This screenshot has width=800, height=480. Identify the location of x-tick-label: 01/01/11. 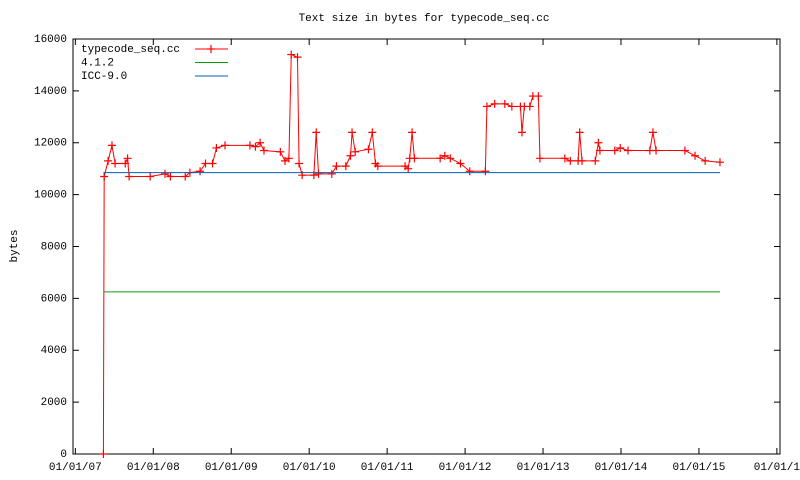
(387, 468).